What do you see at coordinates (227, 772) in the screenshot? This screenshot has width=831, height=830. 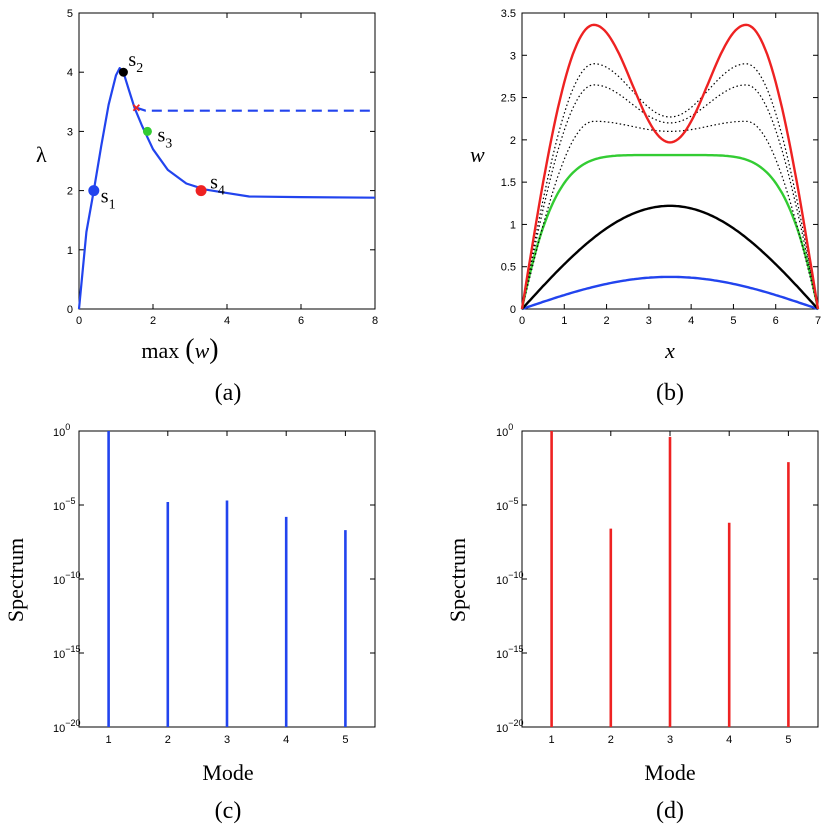 I see `panel-c-xlabel: Mode` at bounding box center [227, 772].